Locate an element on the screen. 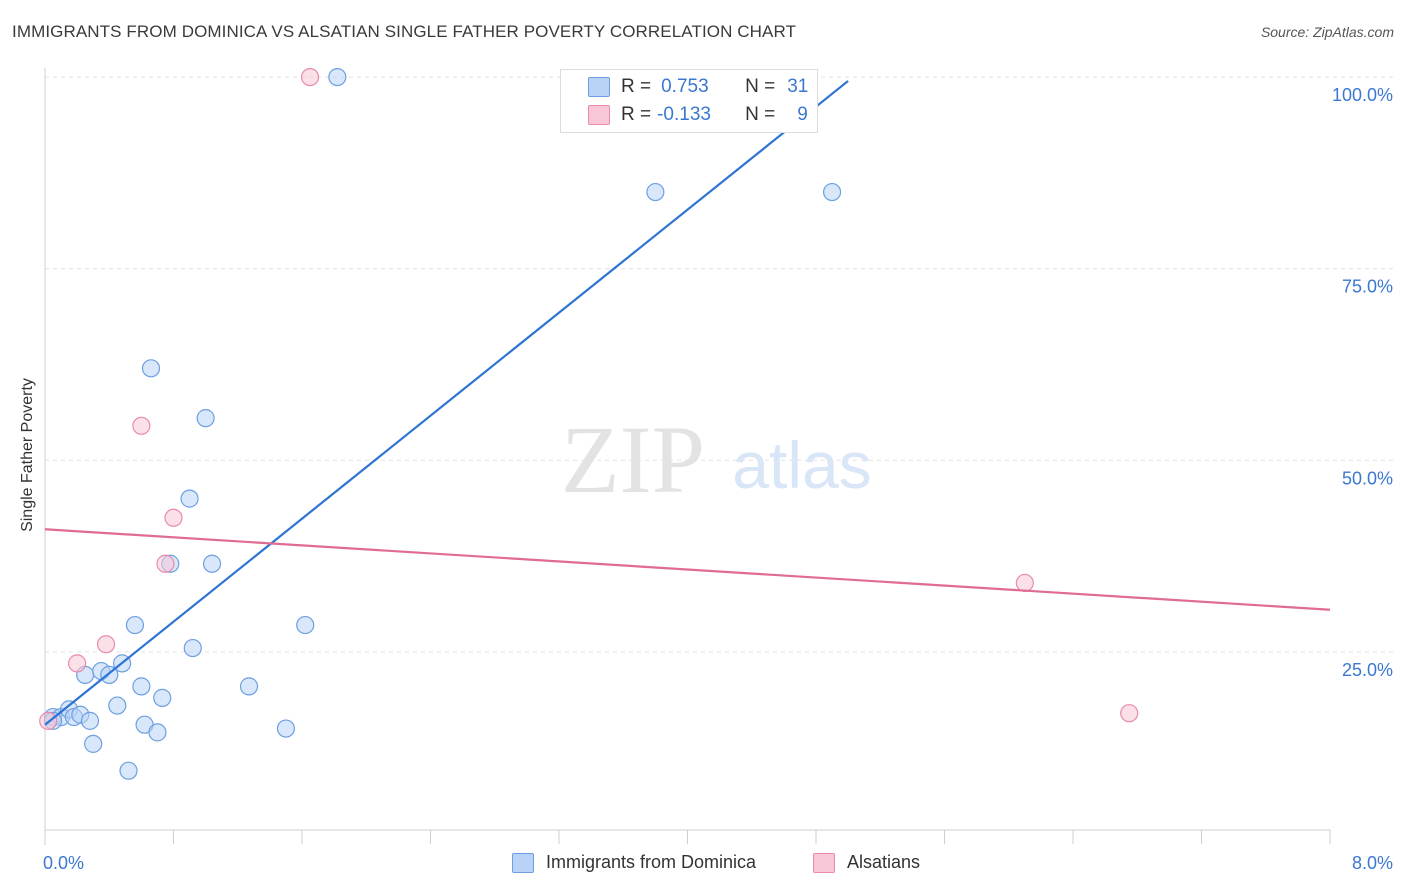  trend-line-alsatians is located at coordinates (687, 569).